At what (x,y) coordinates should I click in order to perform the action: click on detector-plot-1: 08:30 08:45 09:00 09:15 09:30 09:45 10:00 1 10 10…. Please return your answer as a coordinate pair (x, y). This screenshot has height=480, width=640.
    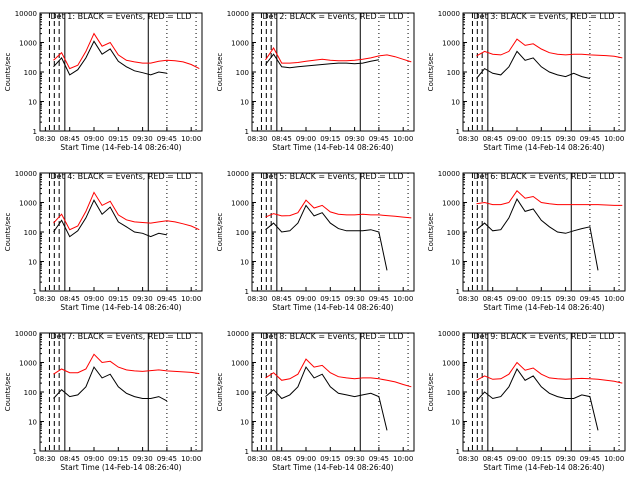
    Looking at the image, I should click on (103, 81).